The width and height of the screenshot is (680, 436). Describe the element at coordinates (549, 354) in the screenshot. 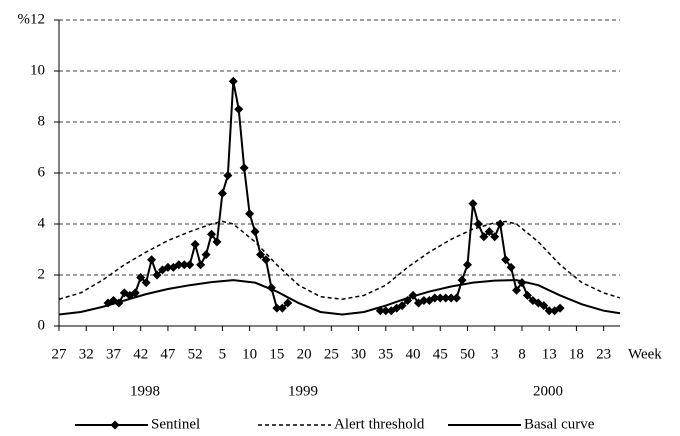

I see `x-tick-label: 13` at that location.